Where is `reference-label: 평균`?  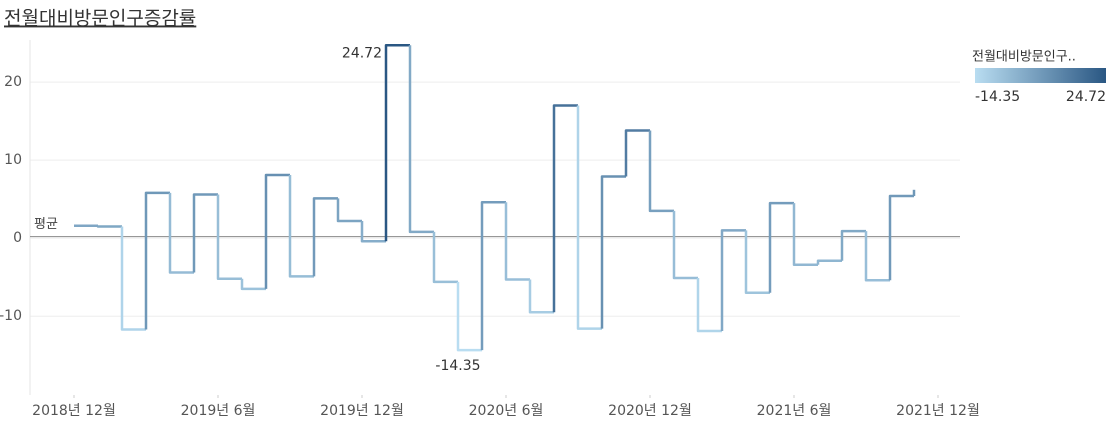 reference-label: 평균 is located at coordinates (46, 224).